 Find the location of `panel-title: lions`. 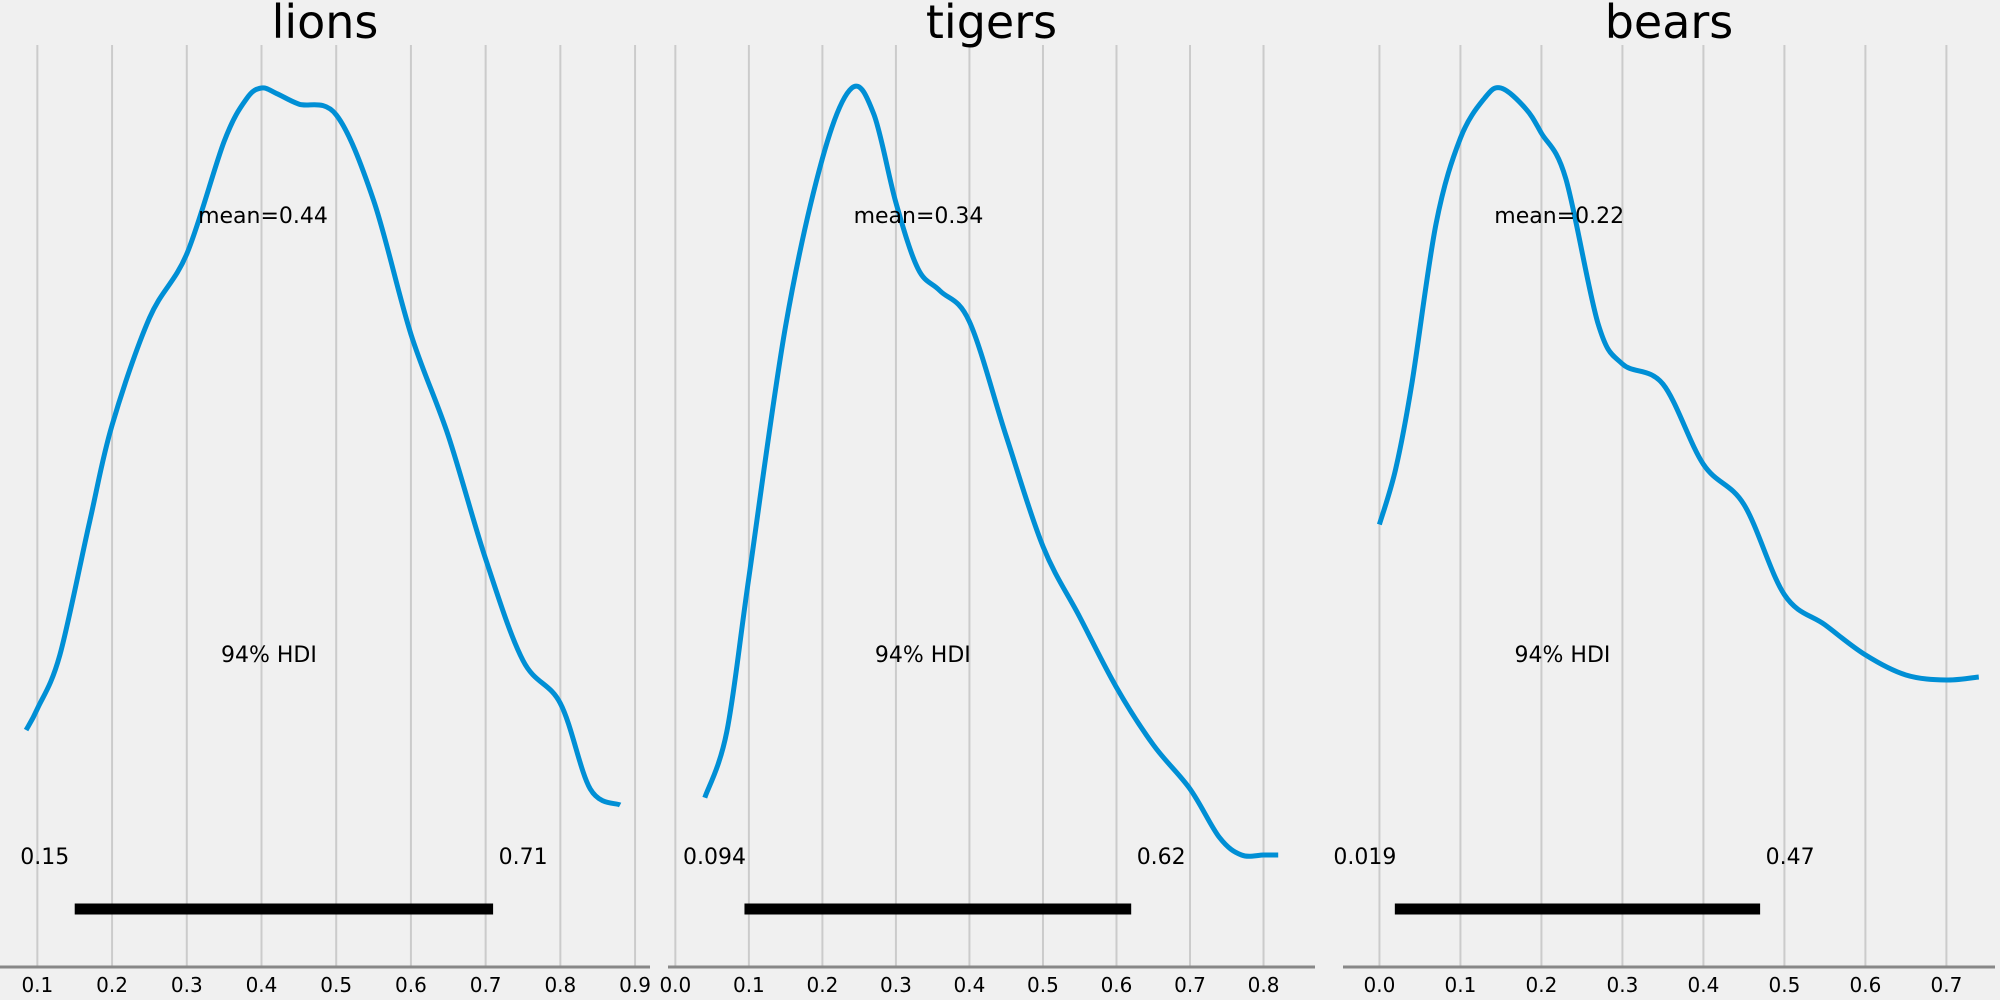

panel-title: lions is located at coordinates (325, 24).